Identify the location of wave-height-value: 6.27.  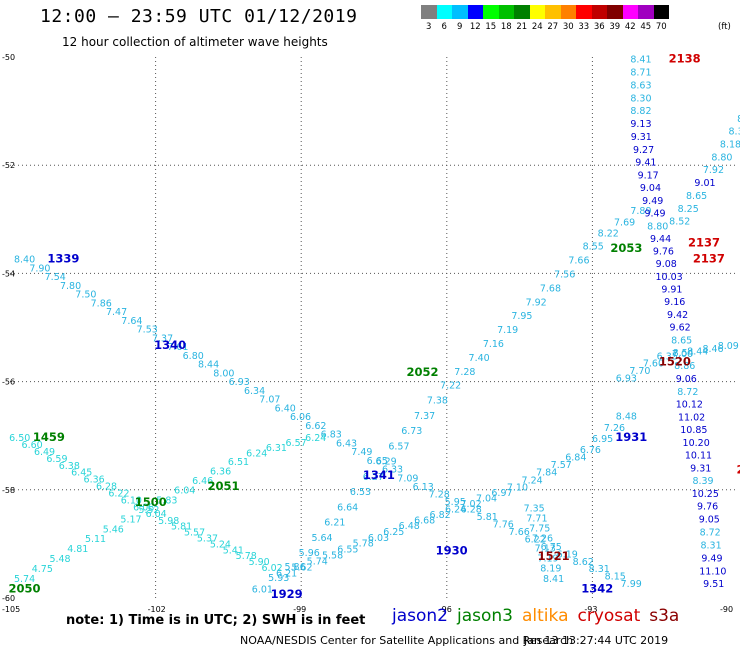
(373, 477).